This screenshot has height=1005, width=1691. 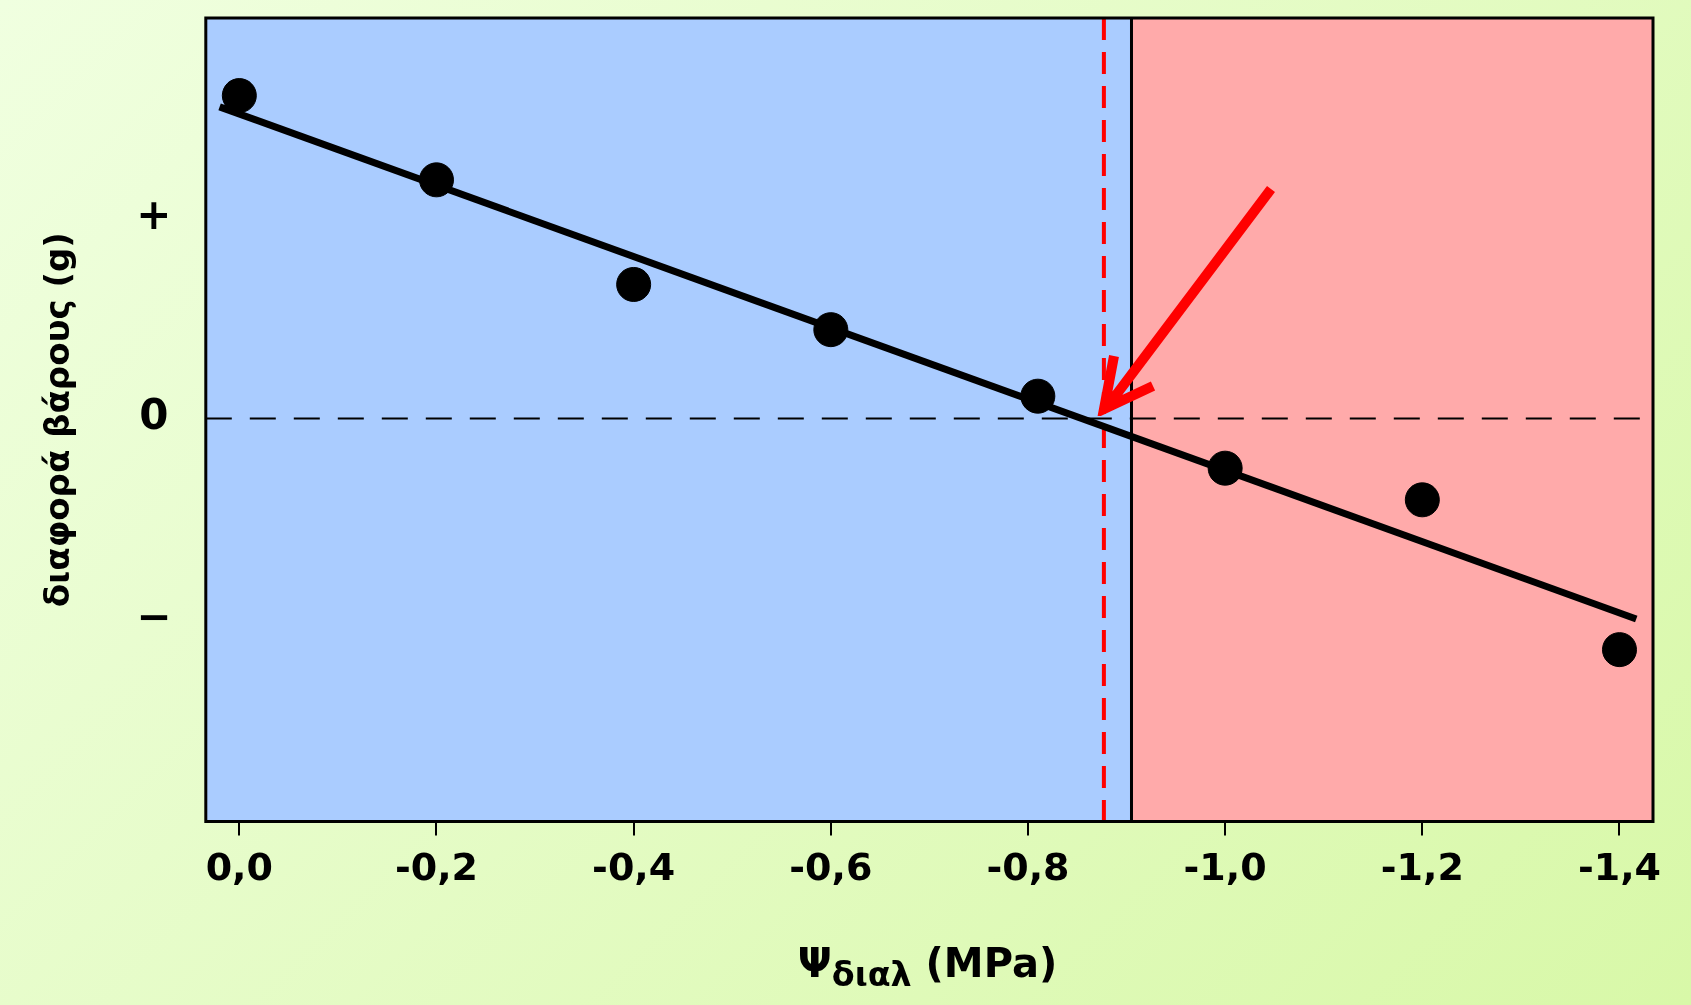 What do you see at coordinates (436, 867) in the screenshot?
I see `x-tick-label: -0,2` at bounding box center [436, 867].